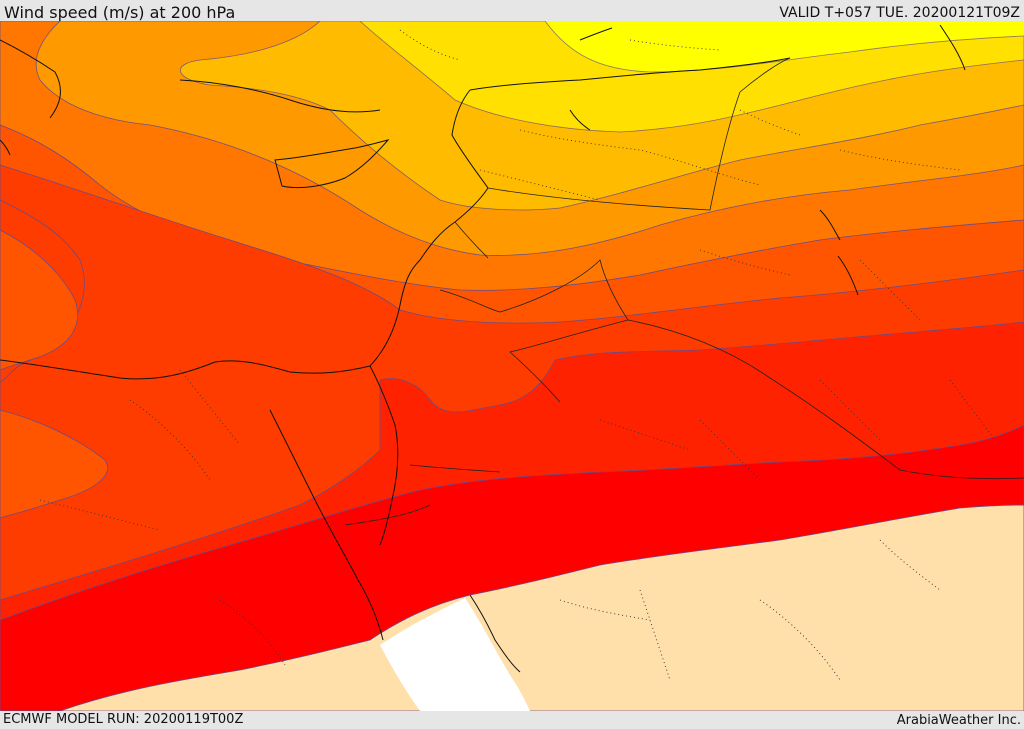  I want to click on map-title: Wind speed (m/s) at 200 hPa, so click(120, 12).